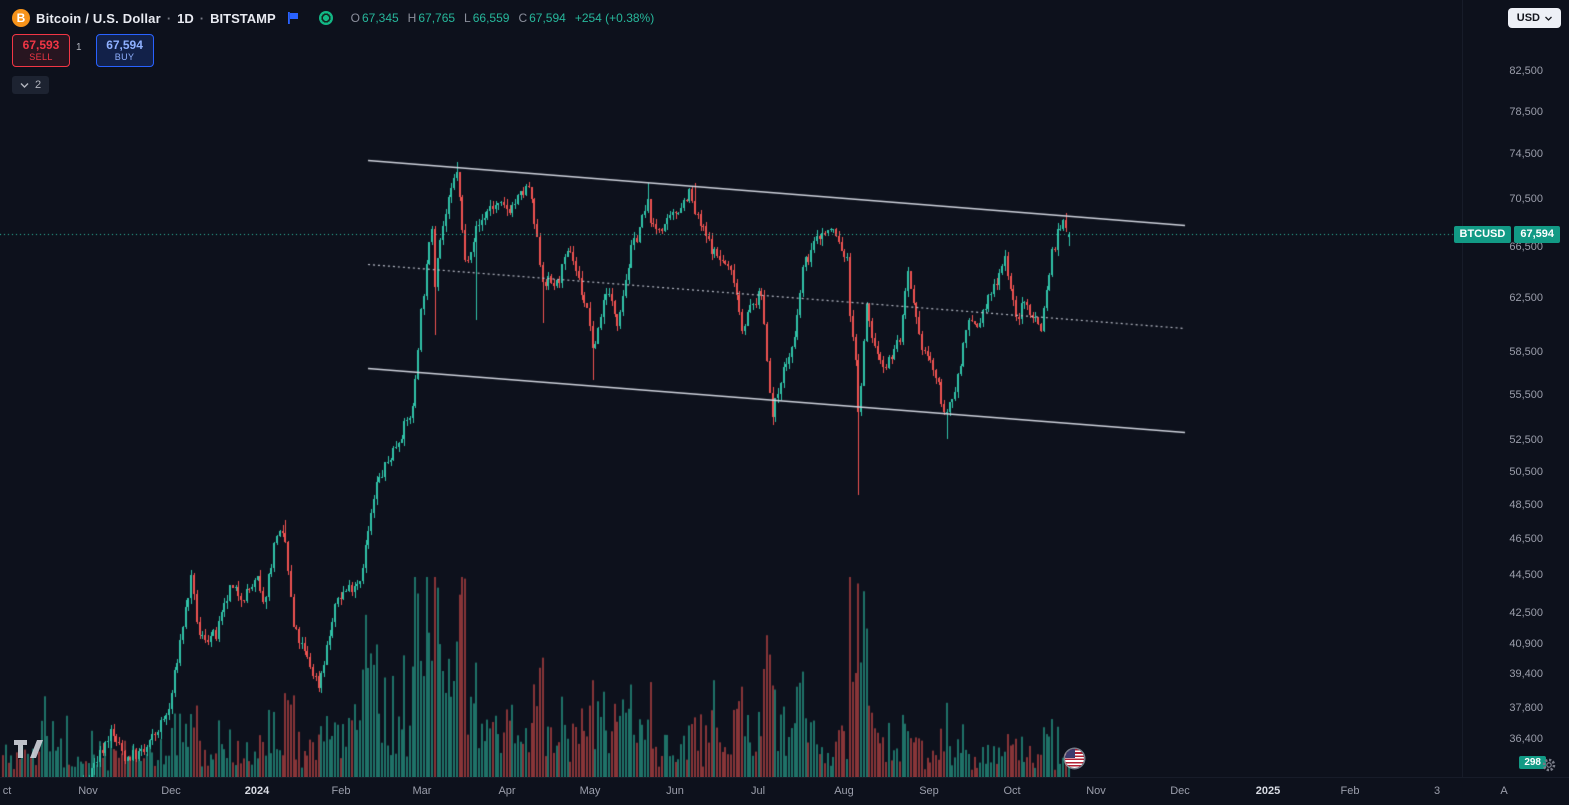  What do you see at coordinates (1526, 471) in the screenshot?
I see `price-tick-label: 50,500` at bounding box center [1526, 471].